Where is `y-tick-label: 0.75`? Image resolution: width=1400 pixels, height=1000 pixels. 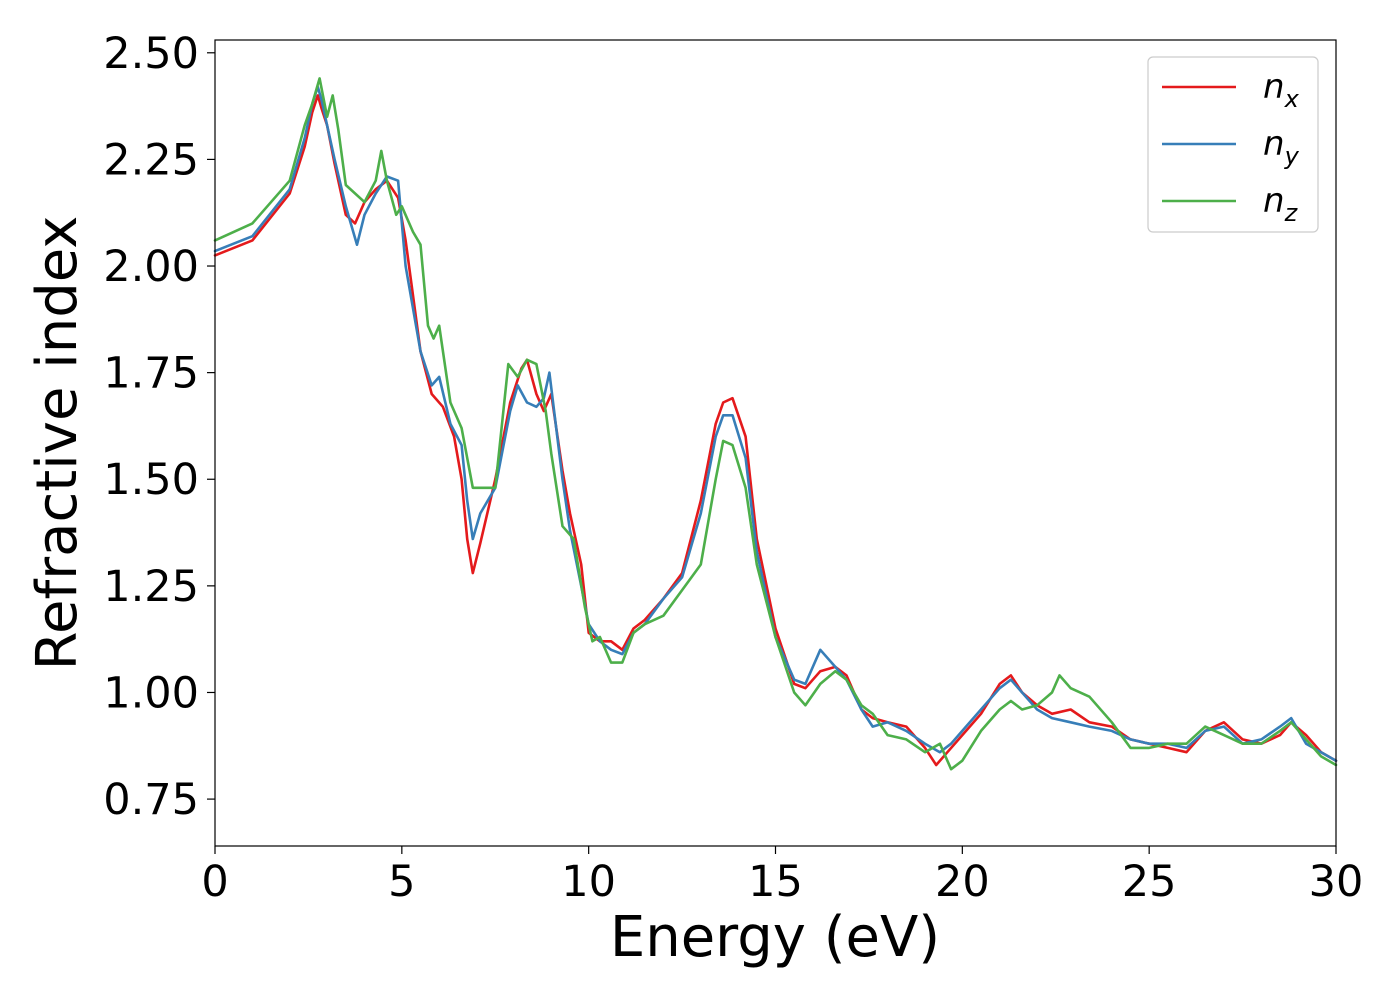
y-tick-label: 0.75 is located at coordinates (151, 800).